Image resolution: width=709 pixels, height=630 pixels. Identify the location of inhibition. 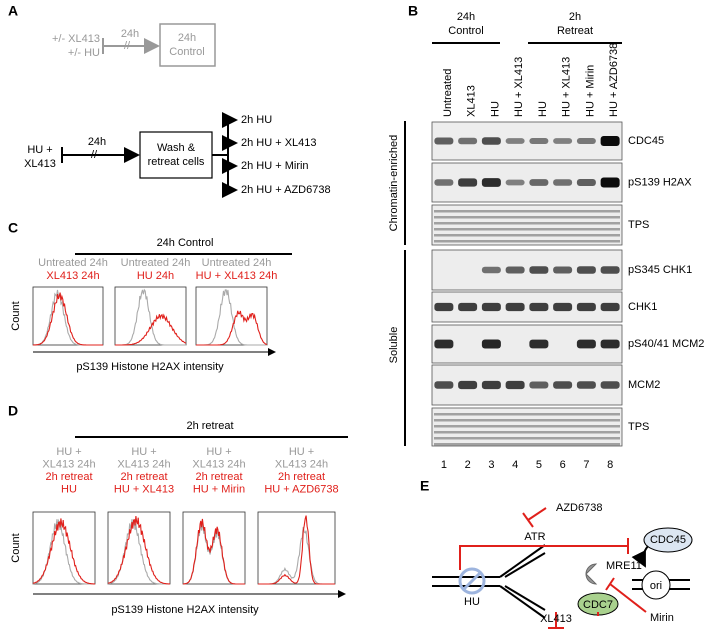
(553, 568).